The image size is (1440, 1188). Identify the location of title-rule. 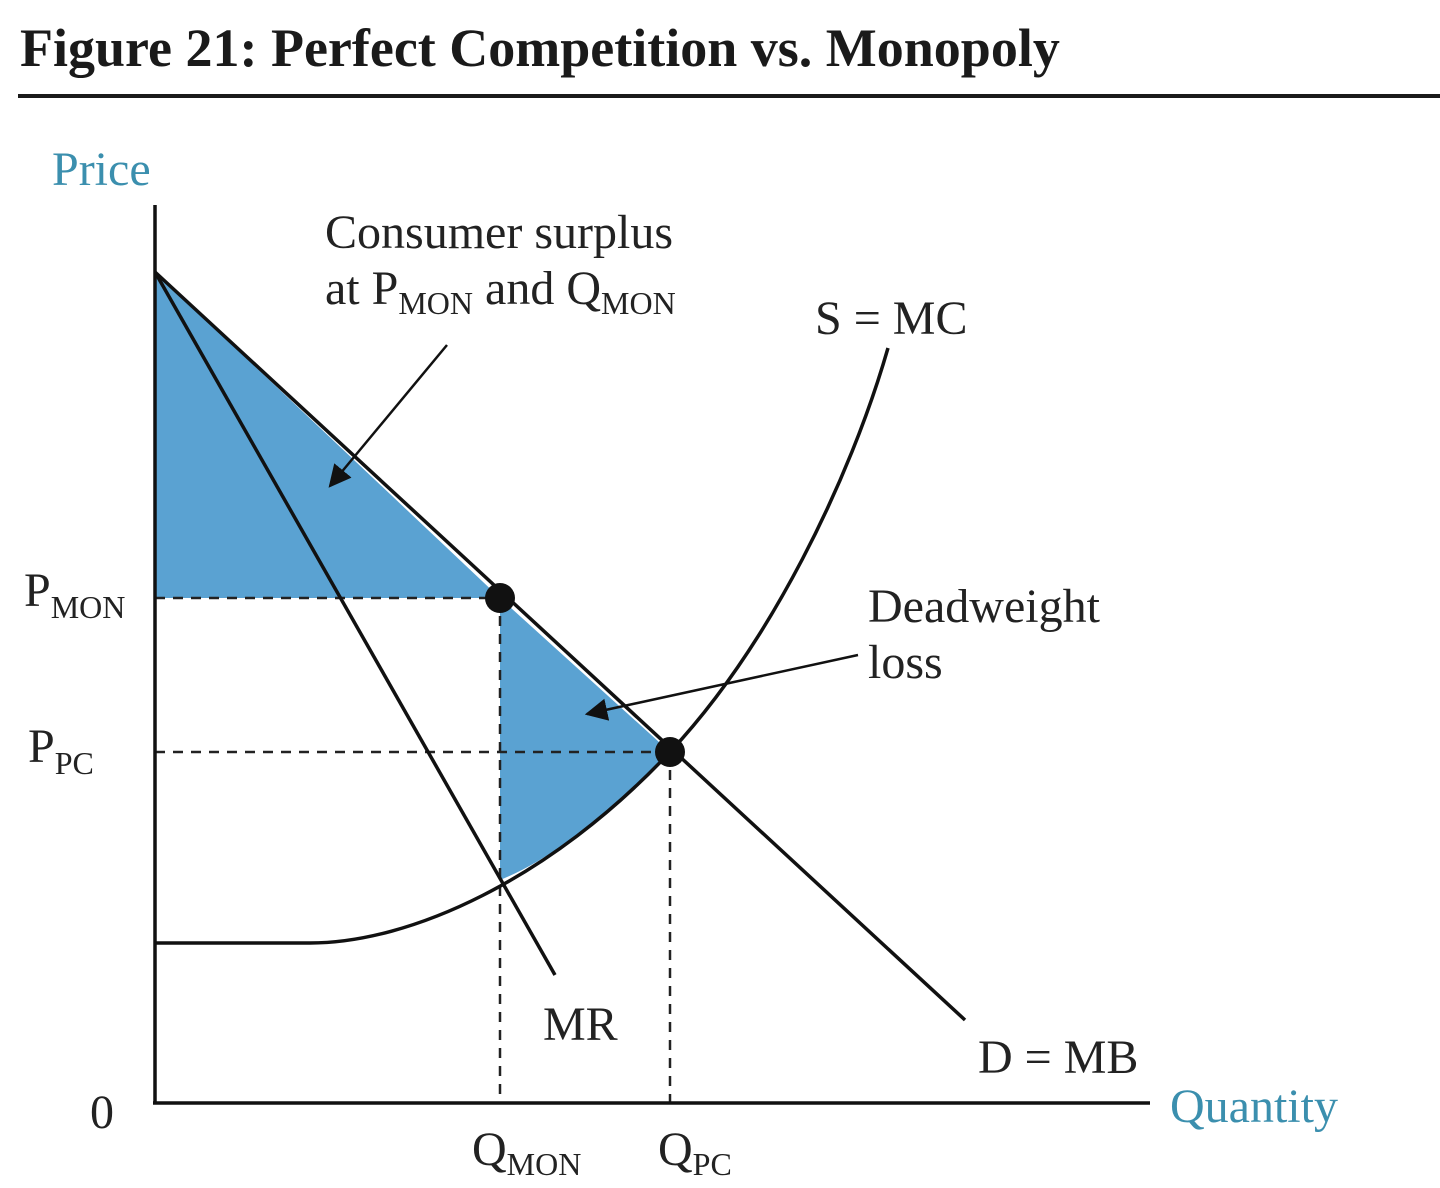
(729, 96).